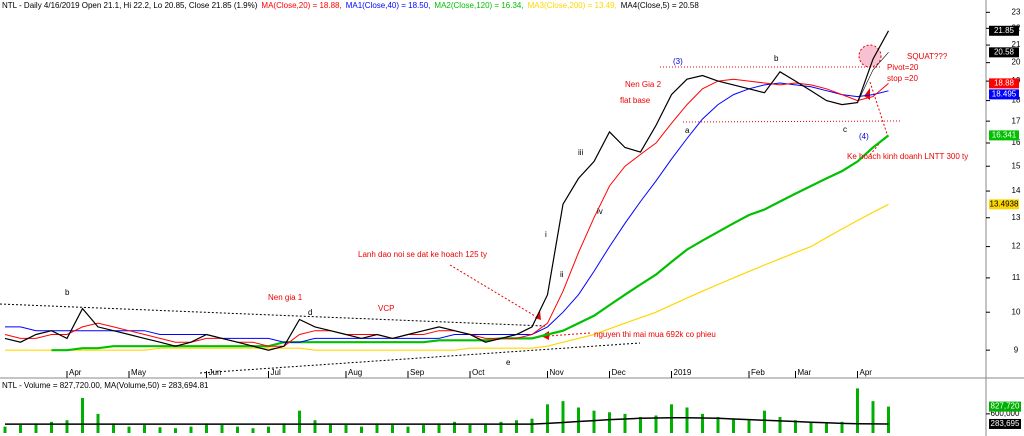 The image size is (1024, 436). Describe the element at coordinates (310, 312) in the screenshot. I see `annotation: d` at that location.